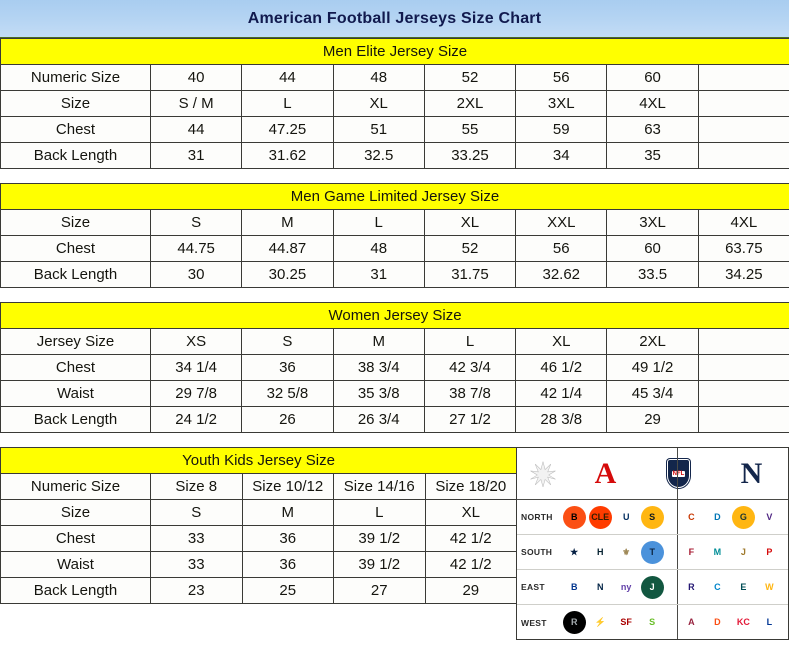 This screenshot has height=667, width=789. I want to click on division-label: SOUTH, so click(537, 552).